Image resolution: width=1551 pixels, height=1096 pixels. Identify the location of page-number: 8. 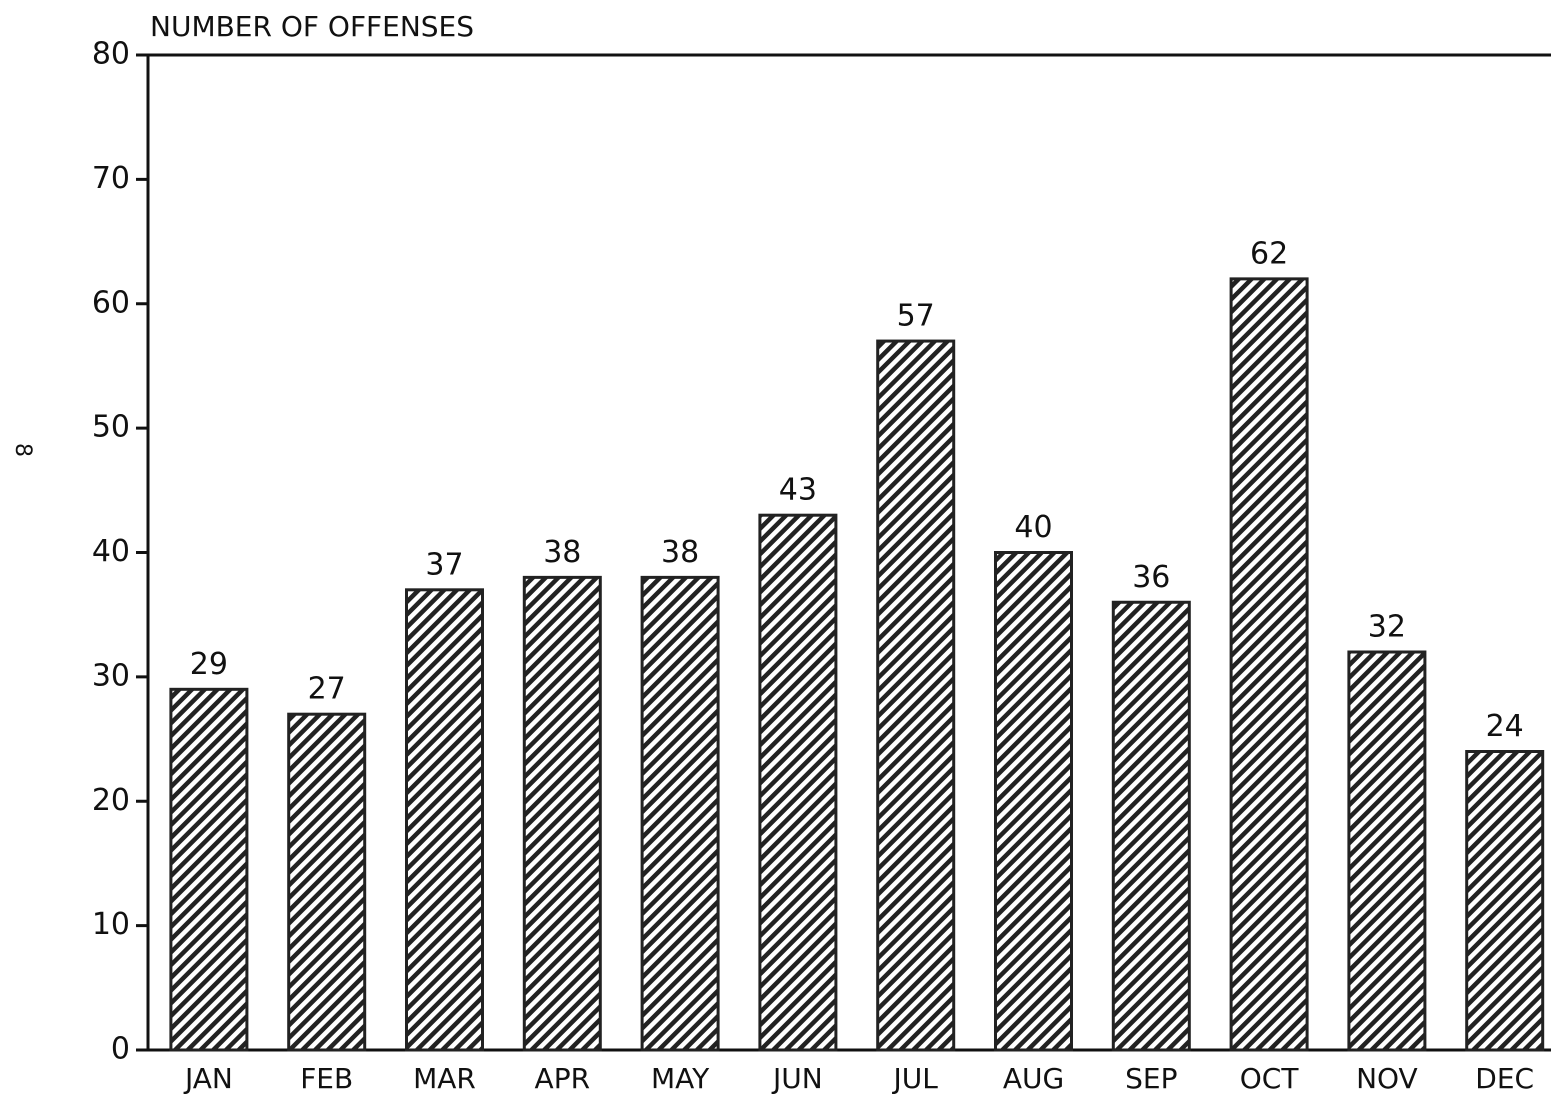
(22, 450).